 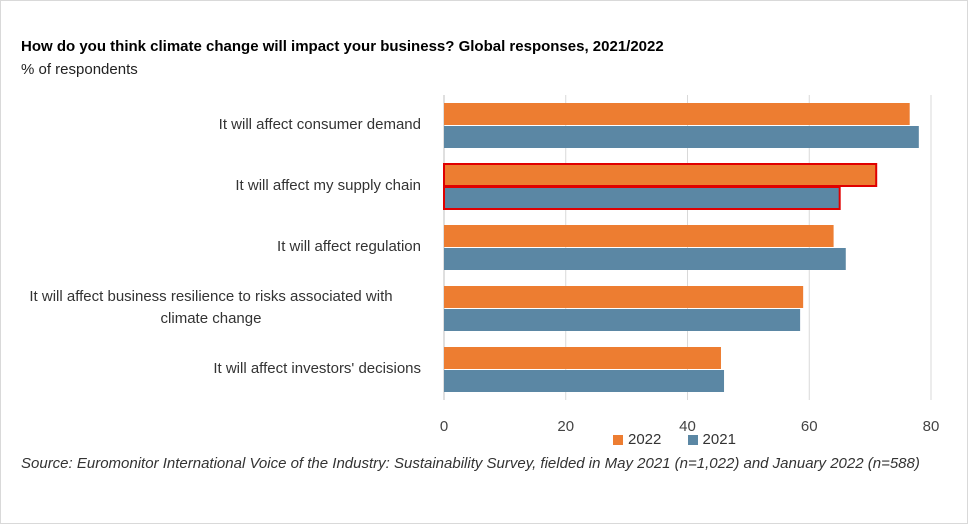 What do you see at coordinates (565, 426) in the screenshot?
I see `x-tick-label: 20` at bounding box center [565, 426].